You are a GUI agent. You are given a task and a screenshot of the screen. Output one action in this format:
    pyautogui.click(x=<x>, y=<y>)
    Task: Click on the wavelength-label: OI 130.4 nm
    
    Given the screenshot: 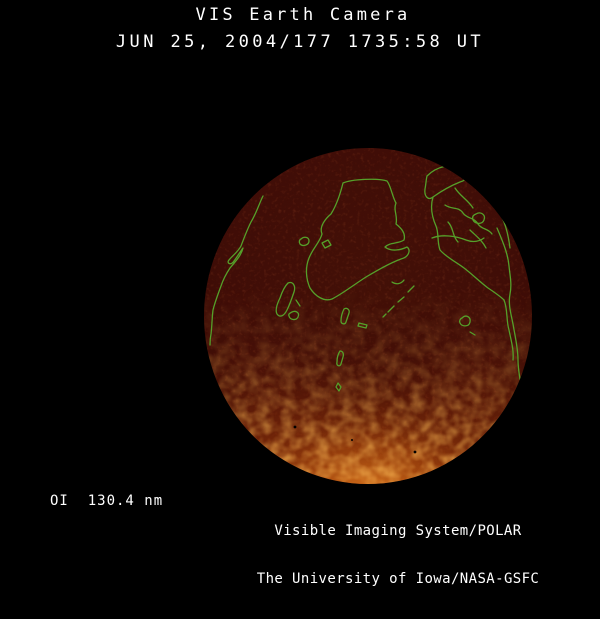 What is the action you would take?
    pyautogui.click(x=107, y=501)
    